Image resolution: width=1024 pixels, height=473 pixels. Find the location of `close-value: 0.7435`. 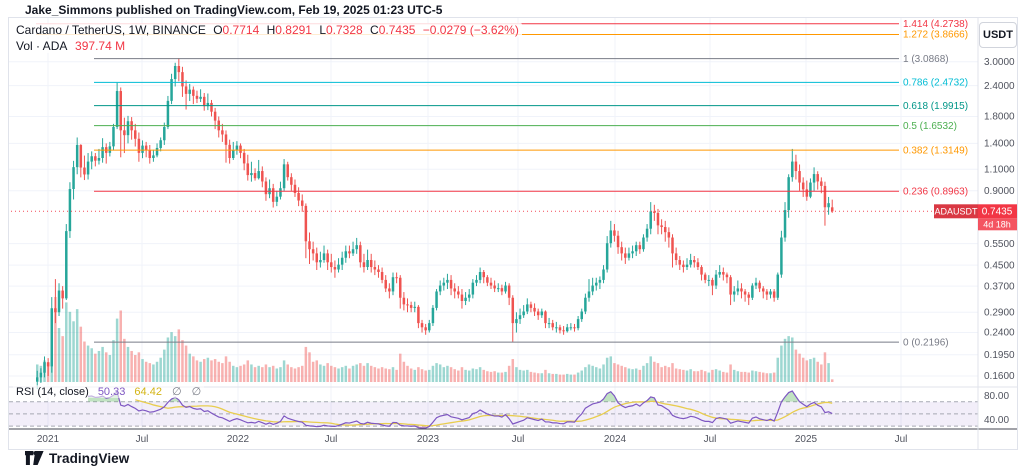

close-value: 0.7435 is located at coordinates (397, 30).